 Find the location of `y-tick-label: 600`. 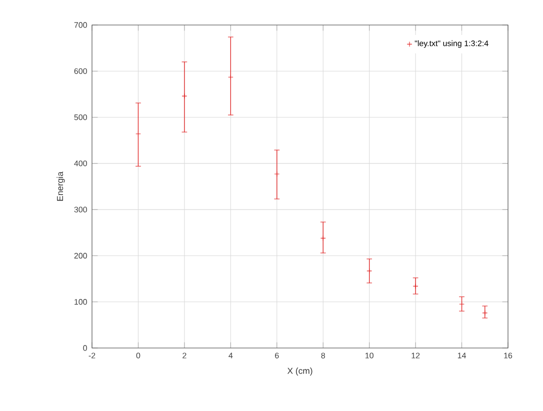

y-tick-label: 600 is located at coordinates (80, 71).